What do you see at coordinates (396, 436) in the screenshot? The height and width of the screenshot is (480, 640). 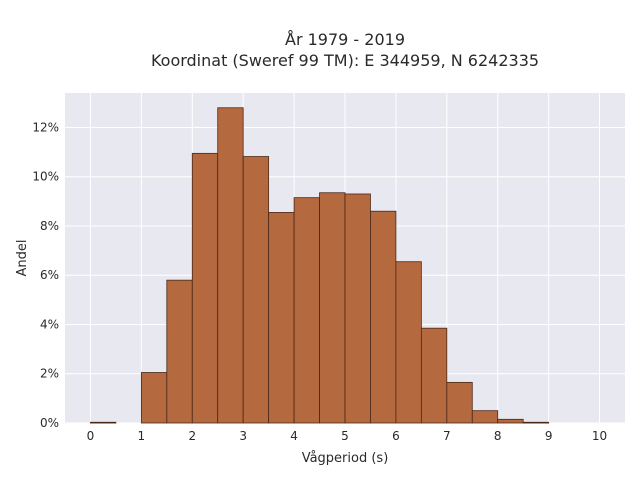 I see `x-tick-label: 6` at bounding box center [396, 436].